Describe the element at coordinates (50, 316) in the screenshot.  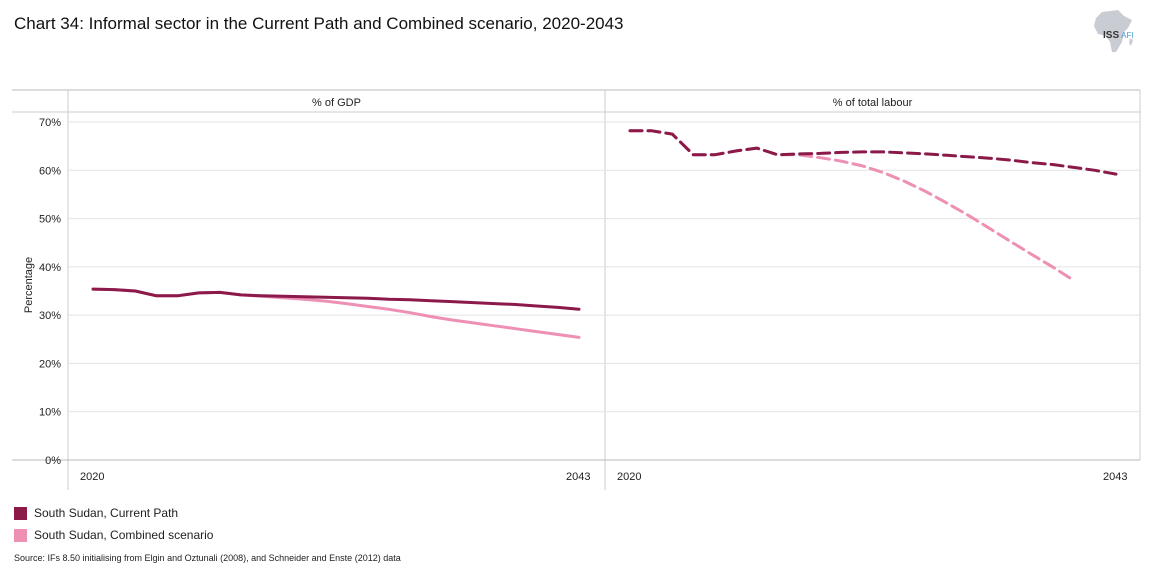
I see `y-tick-label: 30%` at that location.